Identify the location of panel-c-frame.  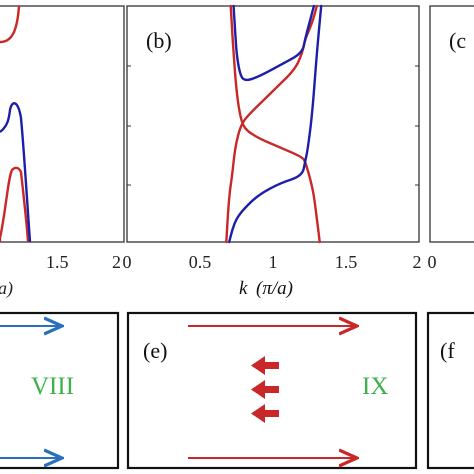
(451, 124).